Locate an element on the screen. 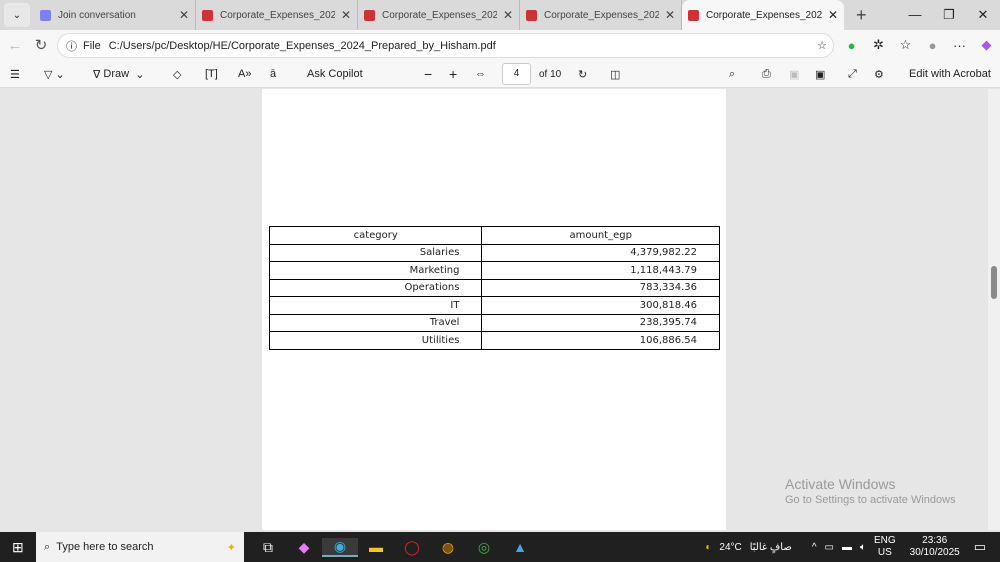 The image size is (1000, 562). table-row: IT 300,818.46 is located at coordinates (494, 305).